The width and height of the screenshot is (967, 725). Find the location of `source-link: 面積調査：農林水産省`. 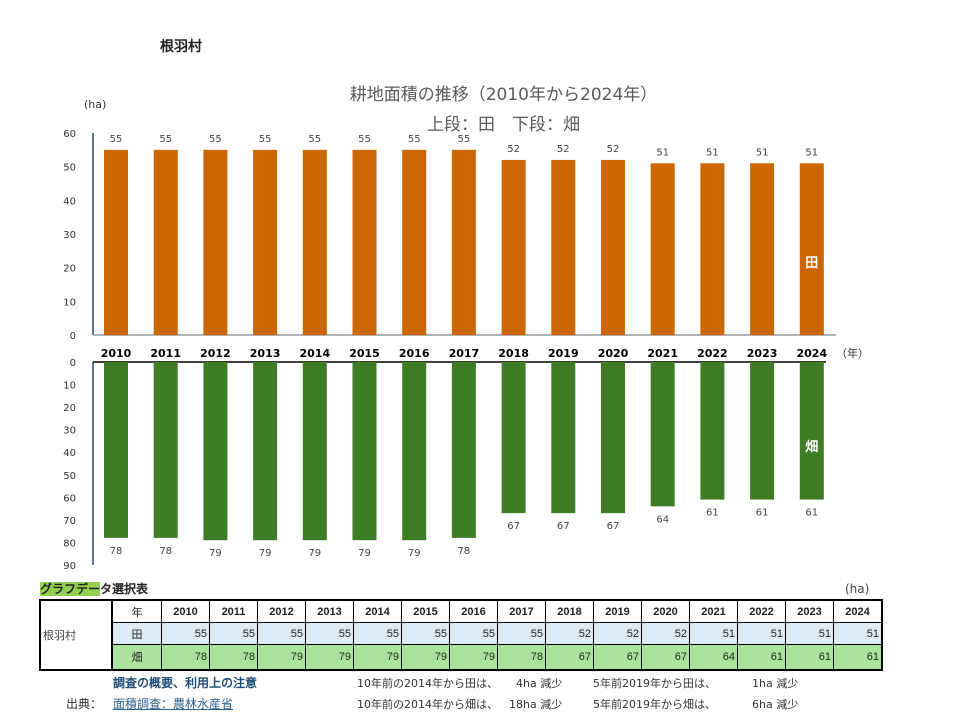

source-link: 面積調査：農林水産省 is located at coordinates (173, 704).